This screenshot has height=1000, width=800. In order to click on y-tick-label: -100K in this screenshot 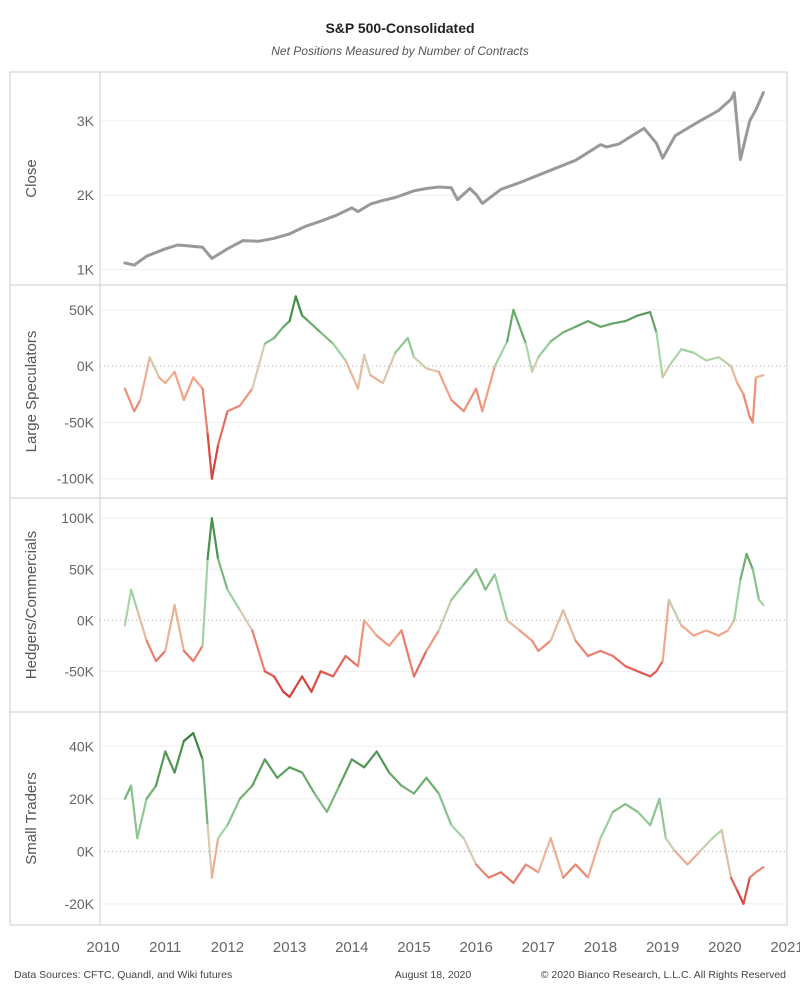, I will do `click(76, 479)`.